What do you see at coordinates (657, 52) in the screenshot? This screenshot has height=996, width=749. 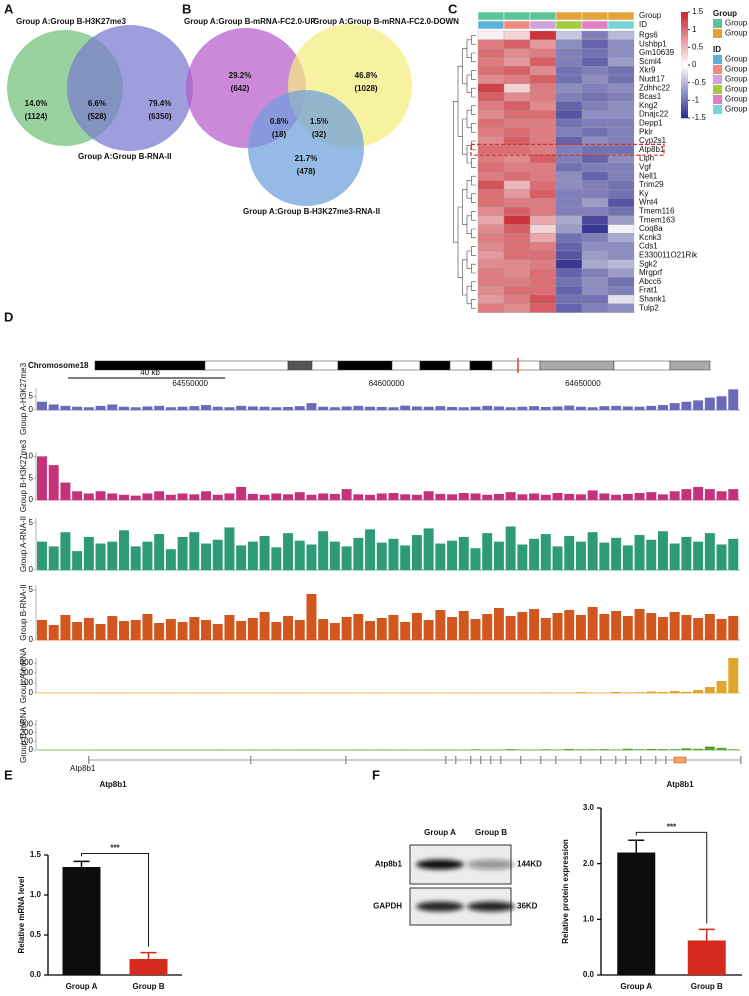 I see `row-label: Gm10639` at bounding box center [657, 52].